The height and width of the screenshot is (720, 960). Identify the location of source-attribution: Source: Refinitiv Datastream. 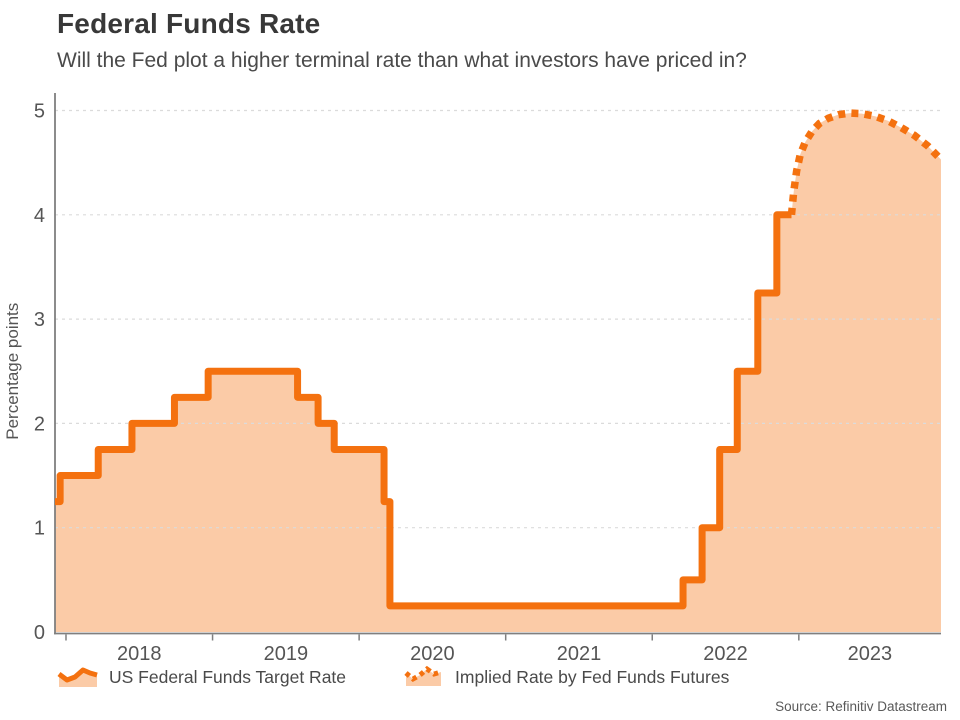
(861, 706).